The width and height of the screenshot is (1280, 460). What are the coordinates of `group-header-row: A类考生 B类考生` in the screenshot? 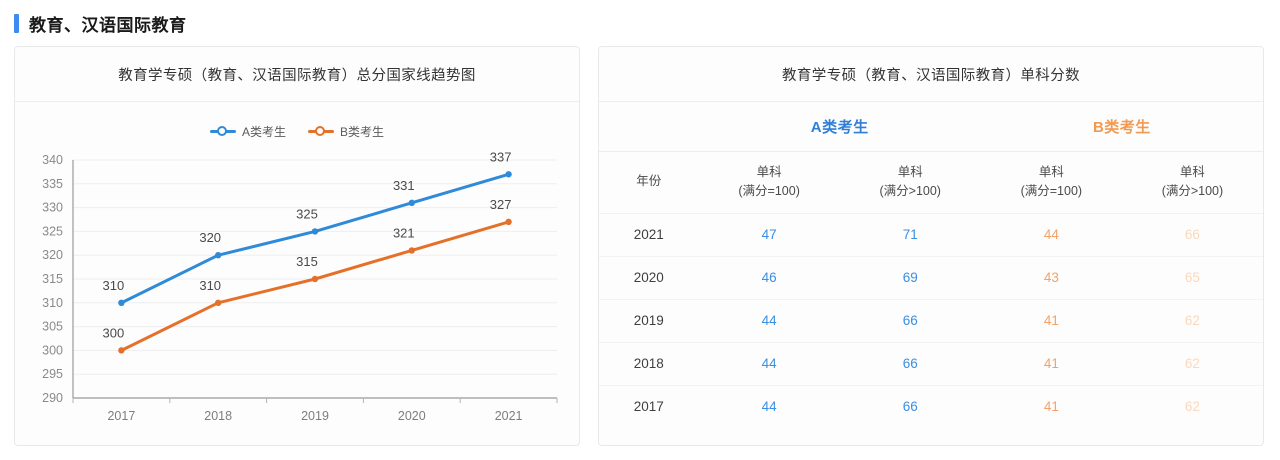 It's located at (931, 127).